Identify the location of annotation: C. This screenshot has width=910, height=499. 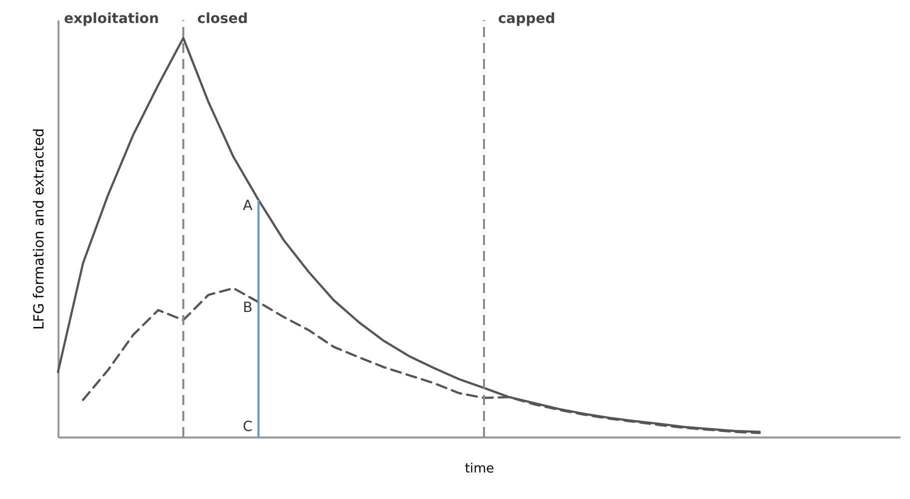
(247, 427).